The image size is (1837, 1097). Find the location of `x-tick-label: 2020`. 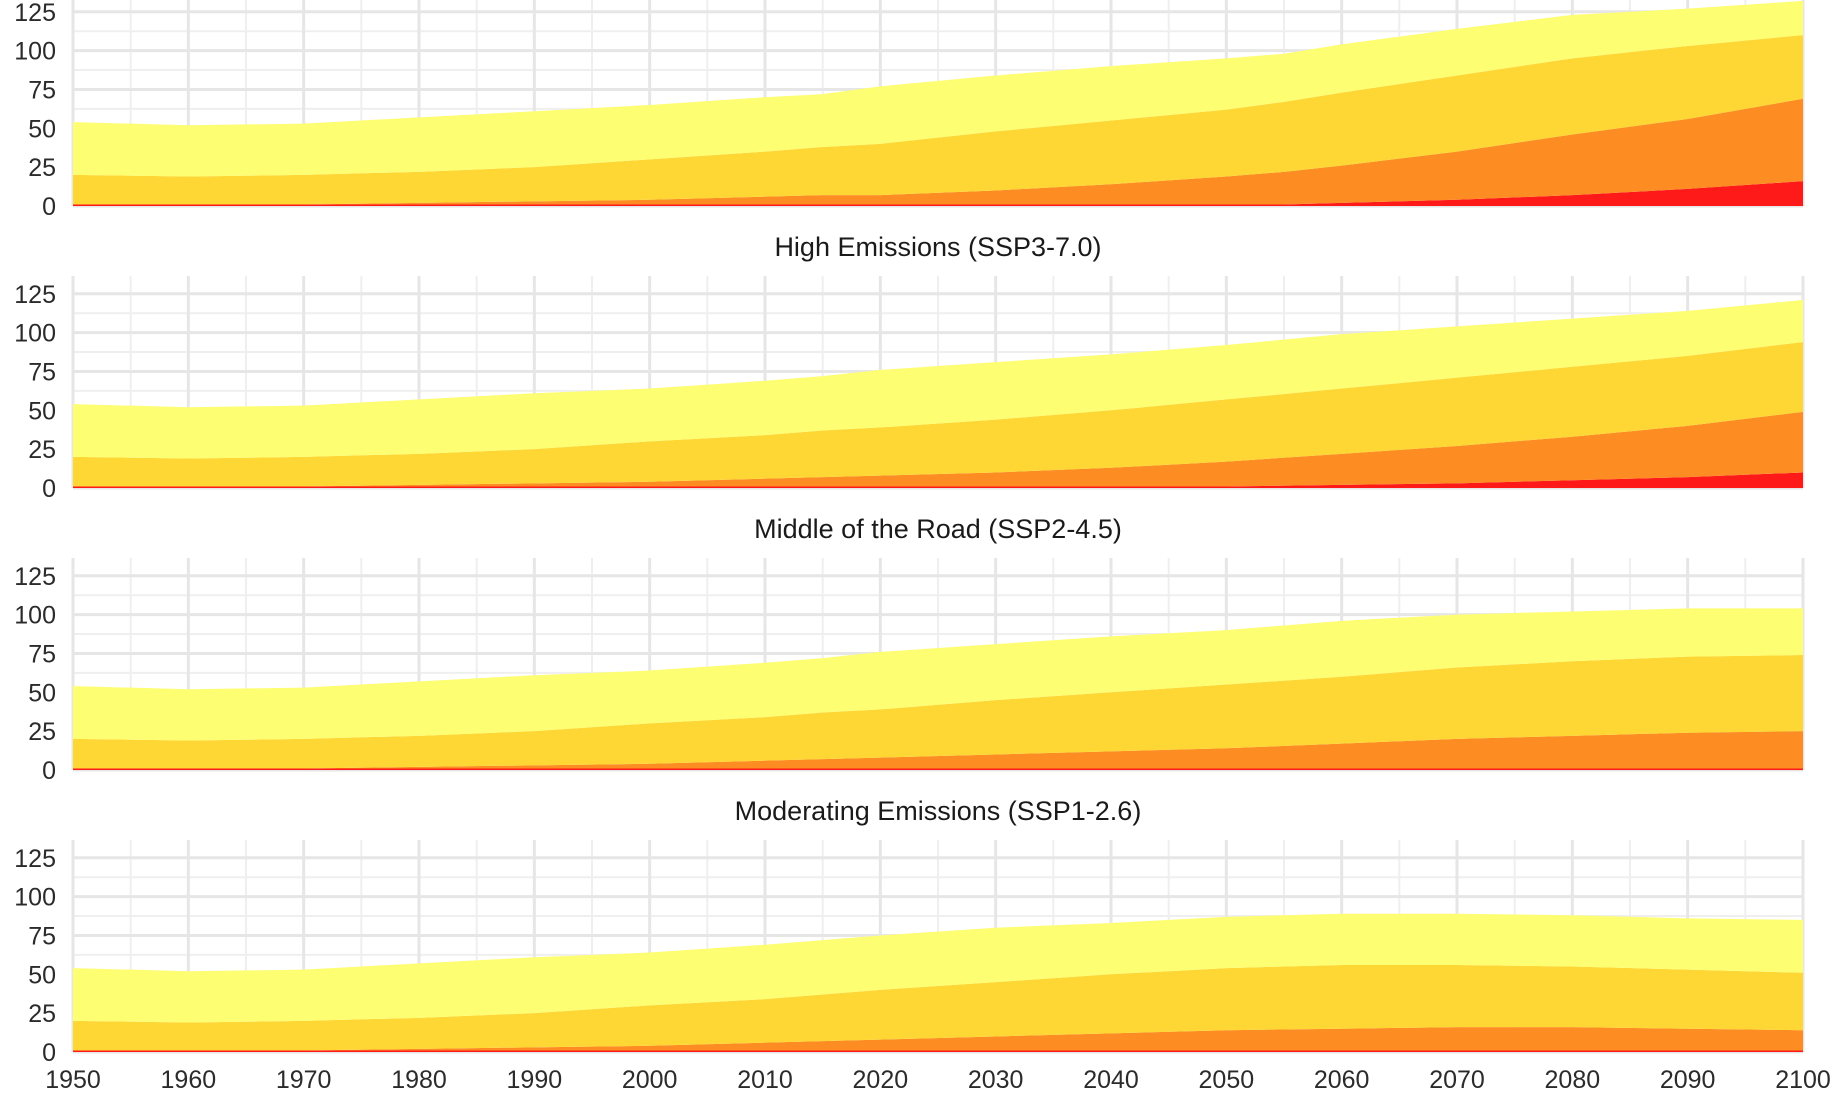

x-tick-label: 2020 is located at coordinates (881, 1080).